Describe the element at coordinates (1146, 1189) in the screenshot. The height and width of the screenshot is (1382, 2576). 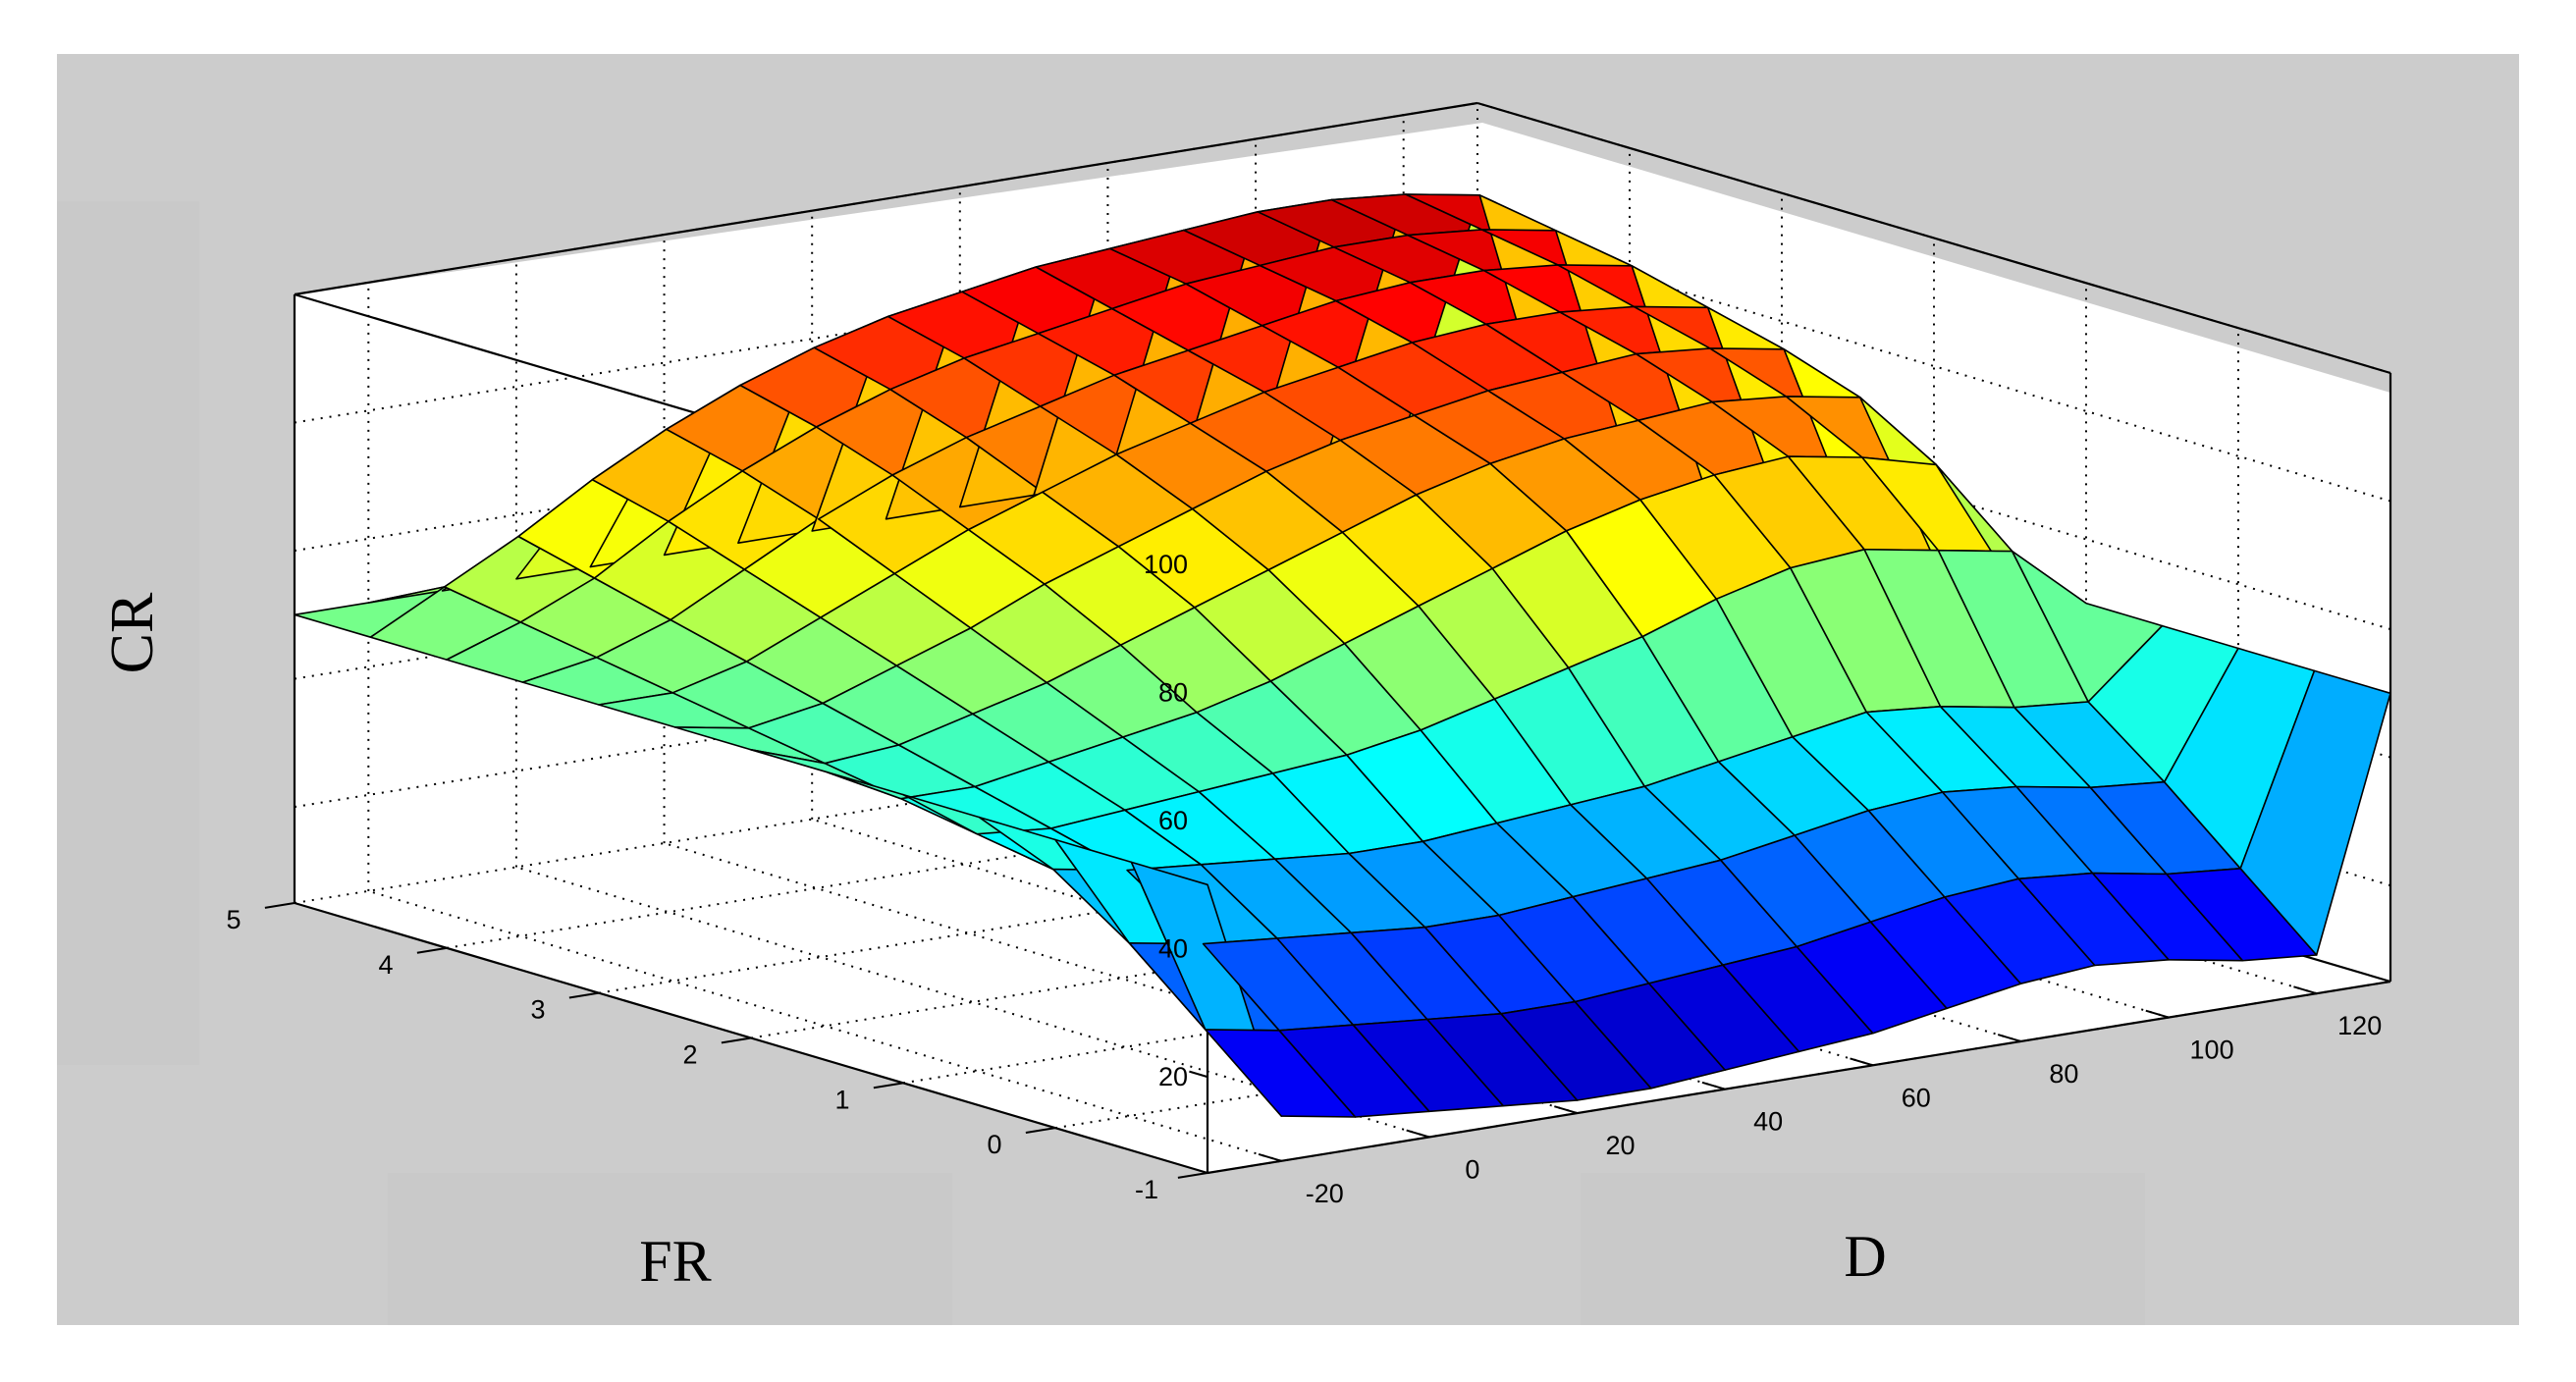
I see `x-tick-label: -1` at that location.